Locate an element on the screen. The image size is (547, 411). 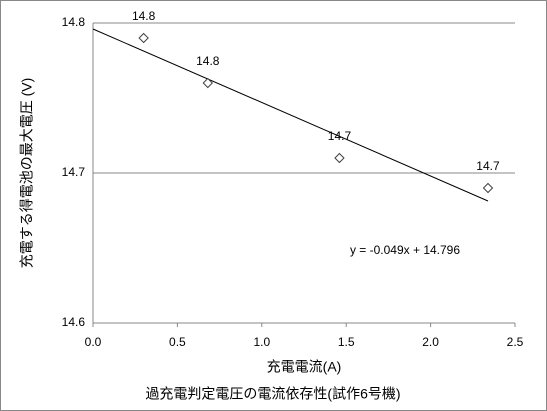
x-tick-label: 2.5 is located at coordinates (515, 342).